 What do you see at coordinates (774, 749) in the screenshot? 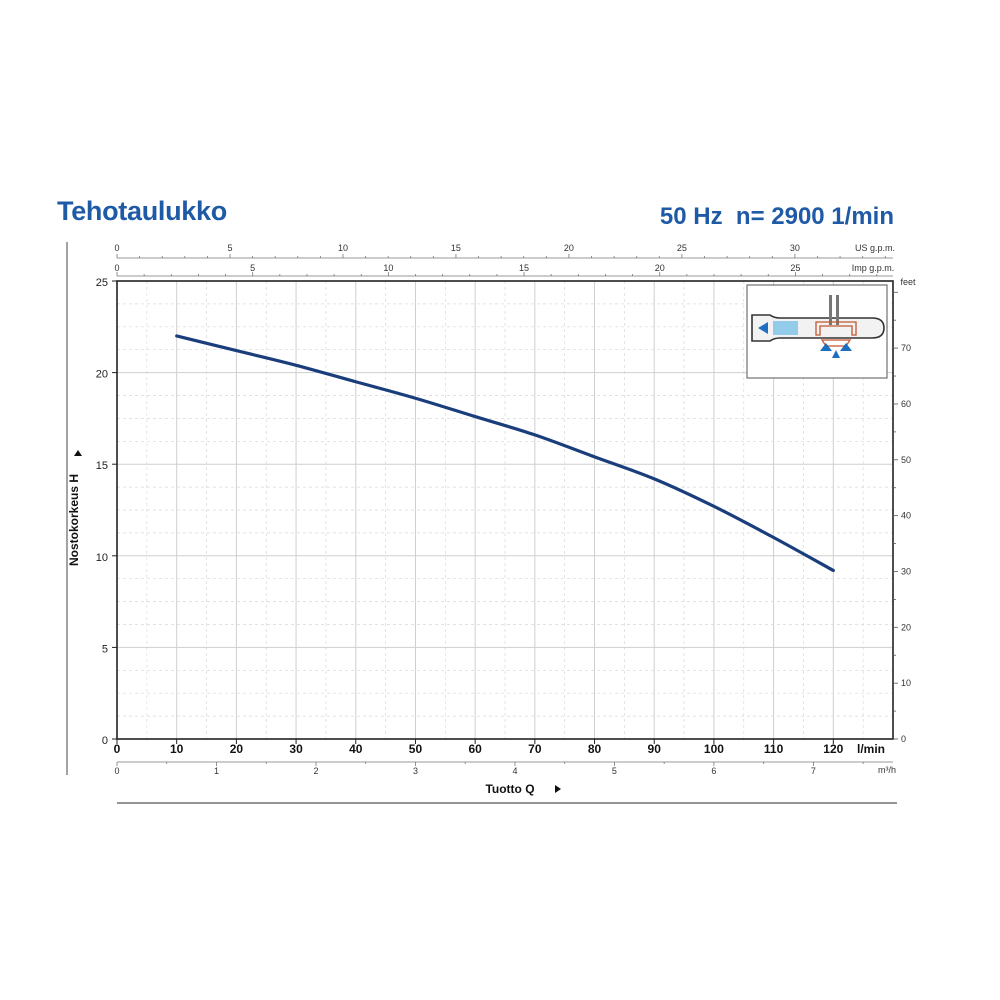
I see `x-tick-label: 110` at bounding box center [774, 749].